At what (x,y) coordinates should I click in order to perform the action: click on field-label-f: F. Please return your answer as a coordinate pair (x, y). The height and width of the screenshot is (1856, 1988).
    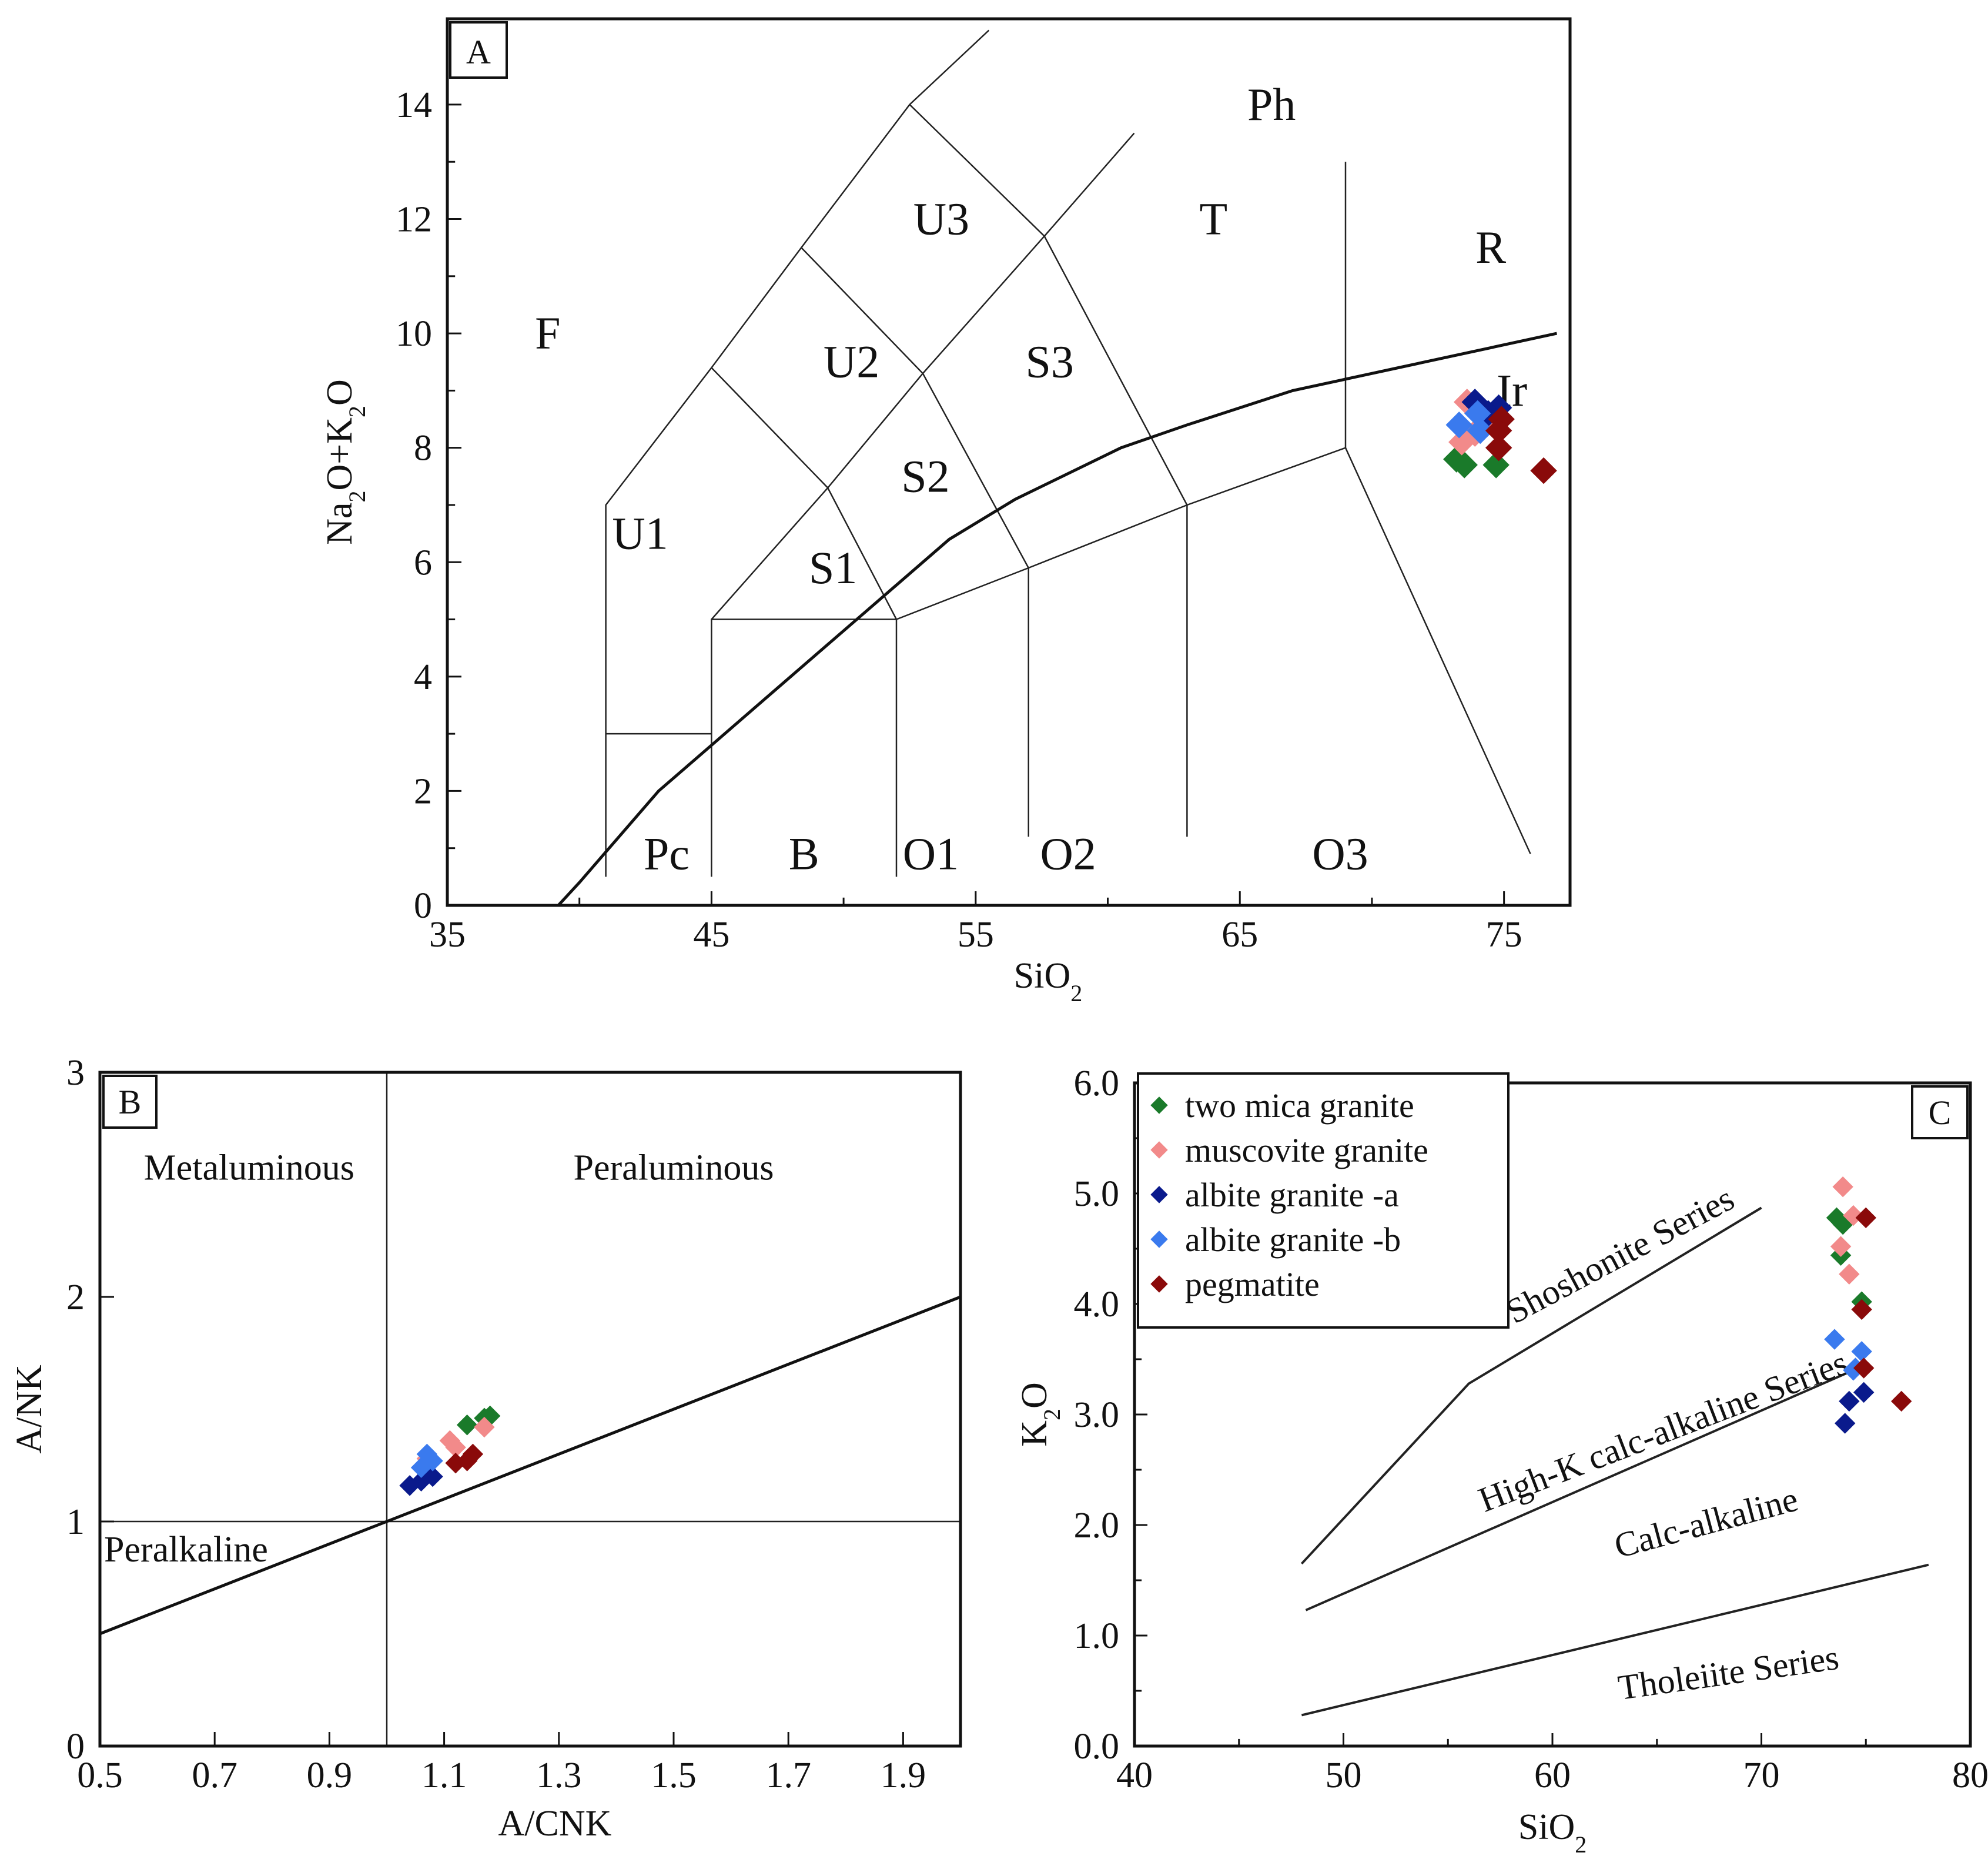
    Looking at the image, I should click on (547, 333).